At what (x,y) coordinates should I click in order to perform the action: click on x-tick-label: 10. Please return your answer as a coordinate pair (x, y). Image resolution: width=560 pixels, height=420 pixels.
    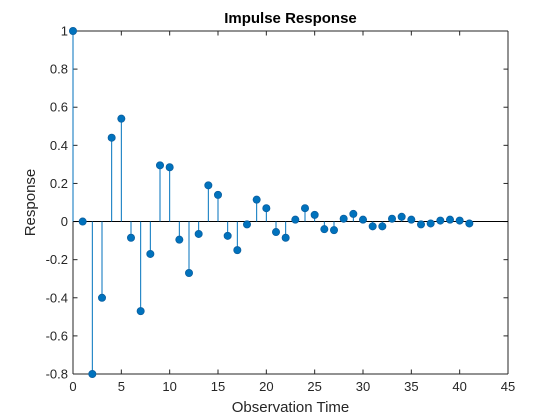
    Looking at the image, I should click on (169, 386).